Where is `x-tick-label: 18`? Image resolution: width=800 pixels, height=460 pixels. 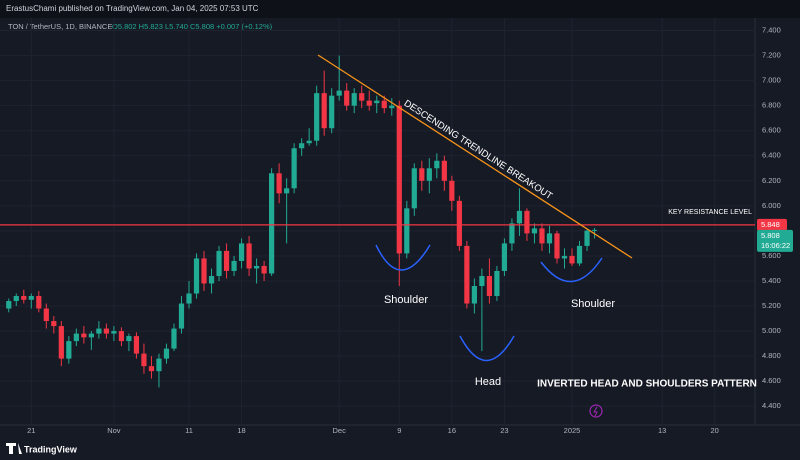 x-tick-label: 18 is located at coordinates (241, 430).